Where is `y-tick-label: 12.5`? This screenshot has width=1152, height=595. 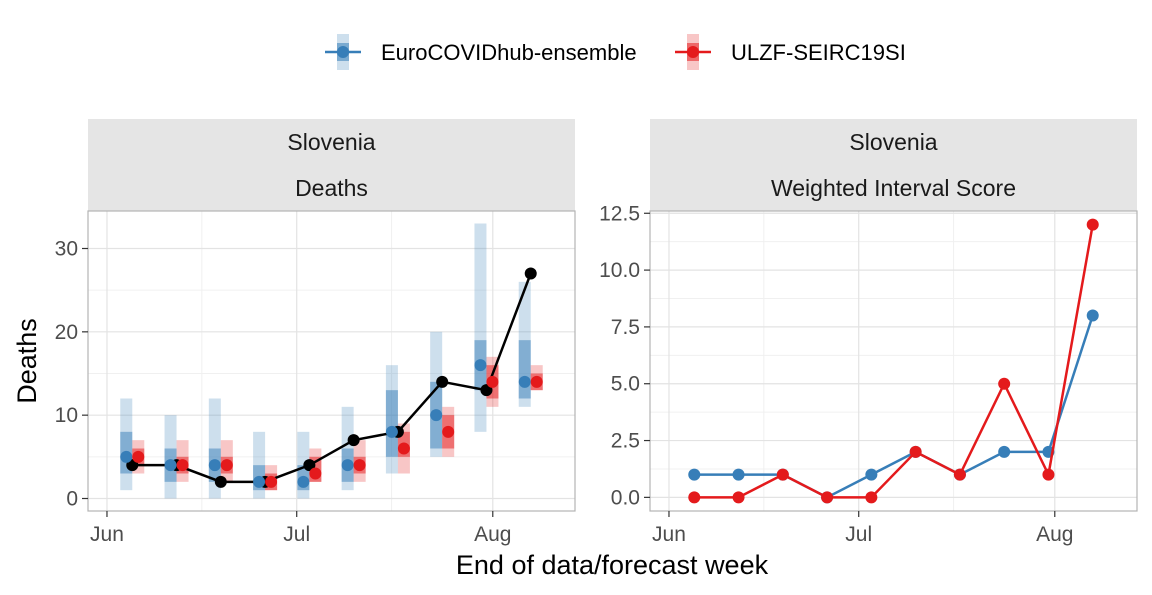
y-tick-label: 12.5 is located at coordinates (619, 213).